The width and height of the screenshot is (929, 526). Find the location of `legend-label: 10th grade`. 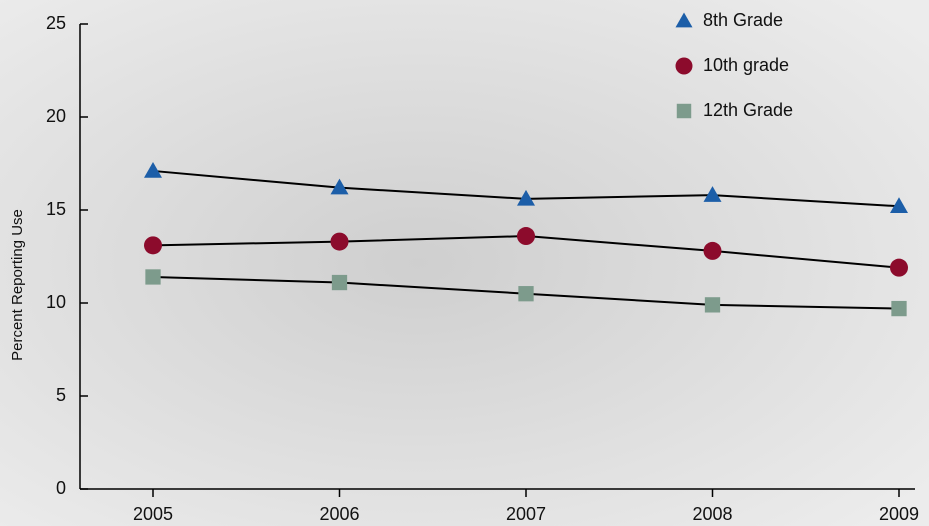

legend-label: 10th grade is located at coordinates (746, 65).